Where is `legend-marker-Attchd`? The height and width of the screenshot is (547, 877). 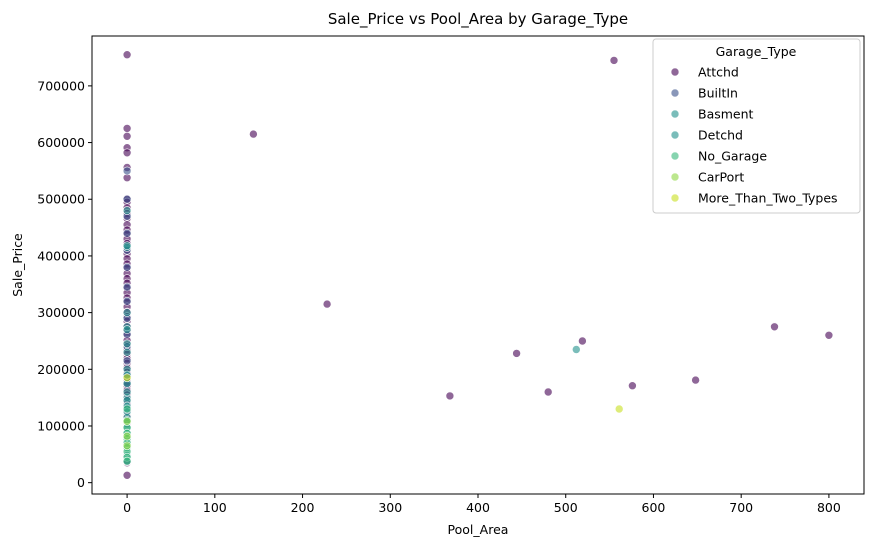 legend-marker-Attchd is located at coordinates (675, 72).